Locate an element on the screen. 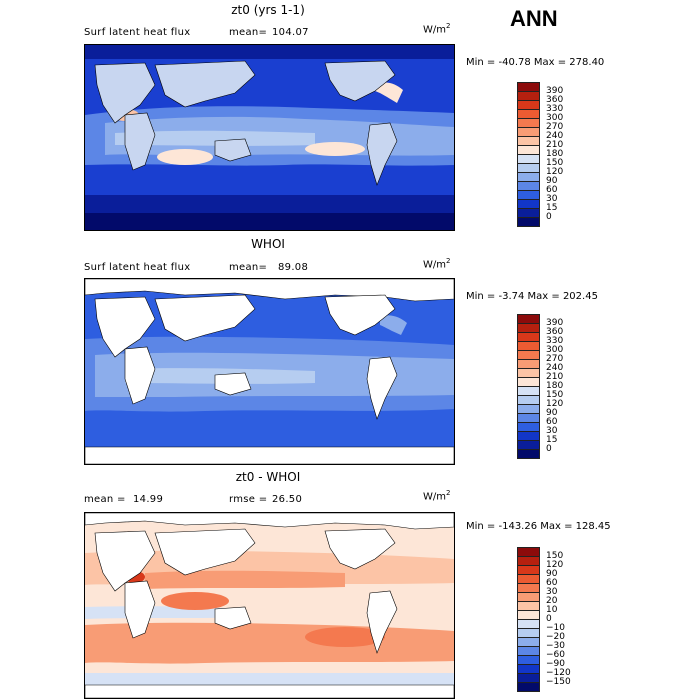 This screenshot has width=700, height=700. panel3-colorbar-tick-label: 60 is located at coordinates (552, 583).